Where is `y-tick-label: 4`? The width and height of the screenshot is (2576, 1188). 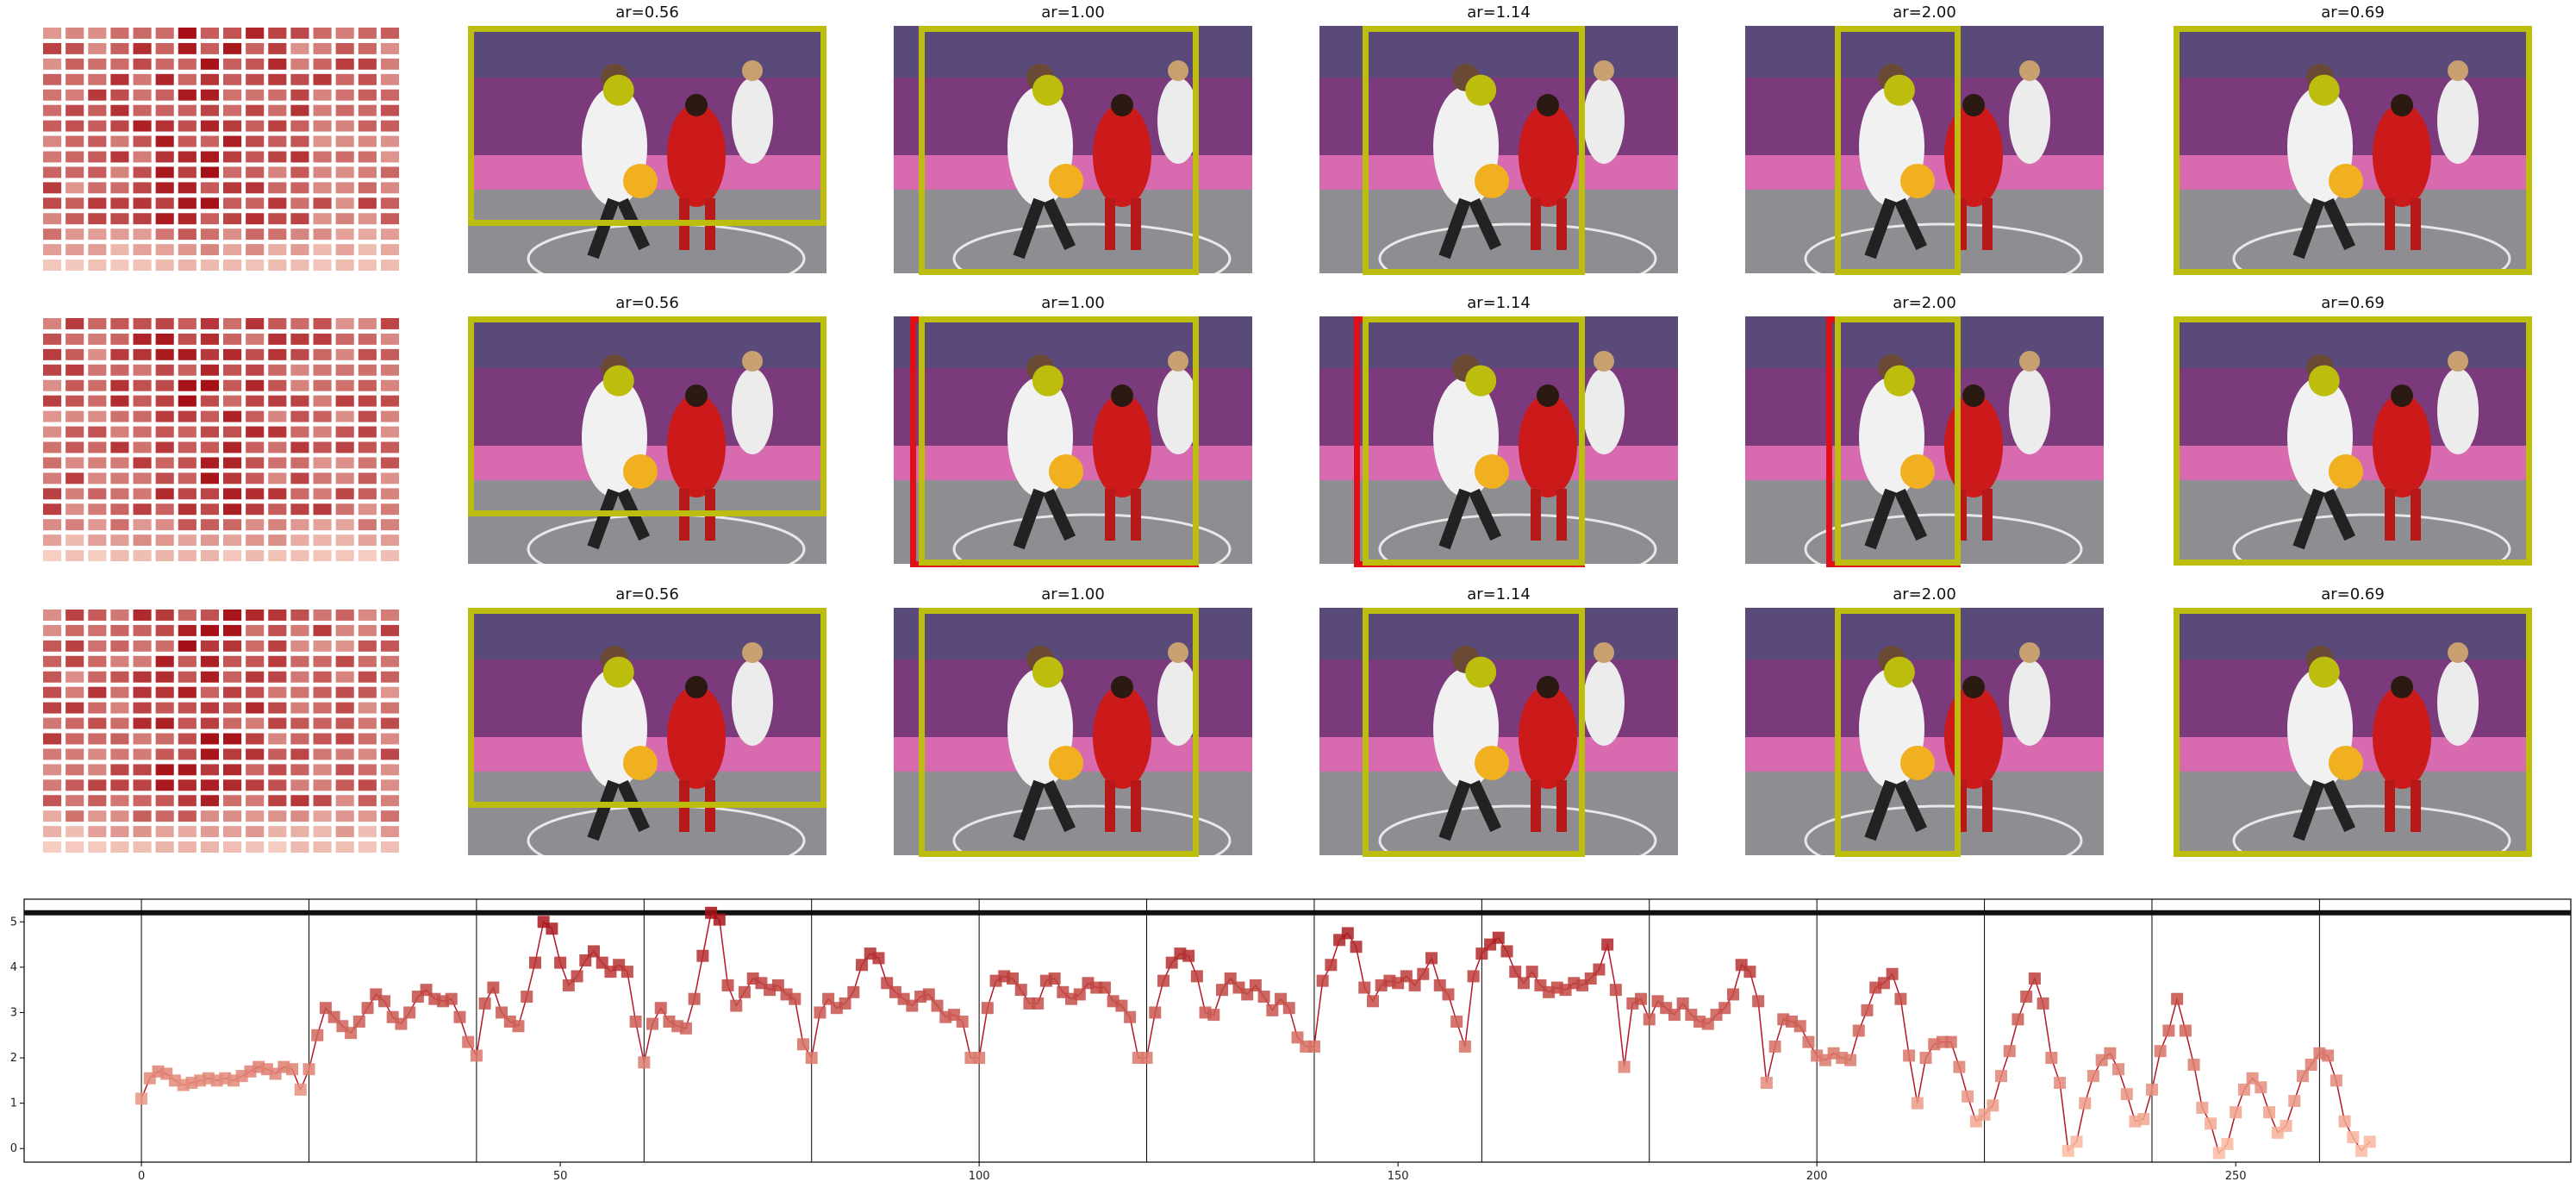
y-tick-label: 4 is located at coordinates (13, 967).